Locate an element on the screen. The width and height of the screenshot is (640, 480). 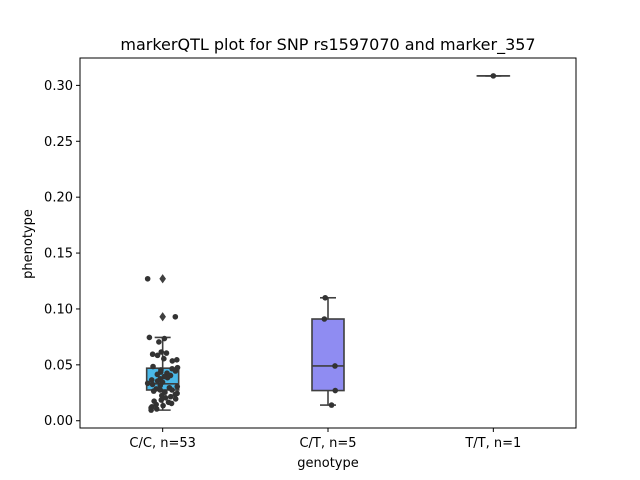
y-tick-label: 0.10 is located at coordinates (58, 309).